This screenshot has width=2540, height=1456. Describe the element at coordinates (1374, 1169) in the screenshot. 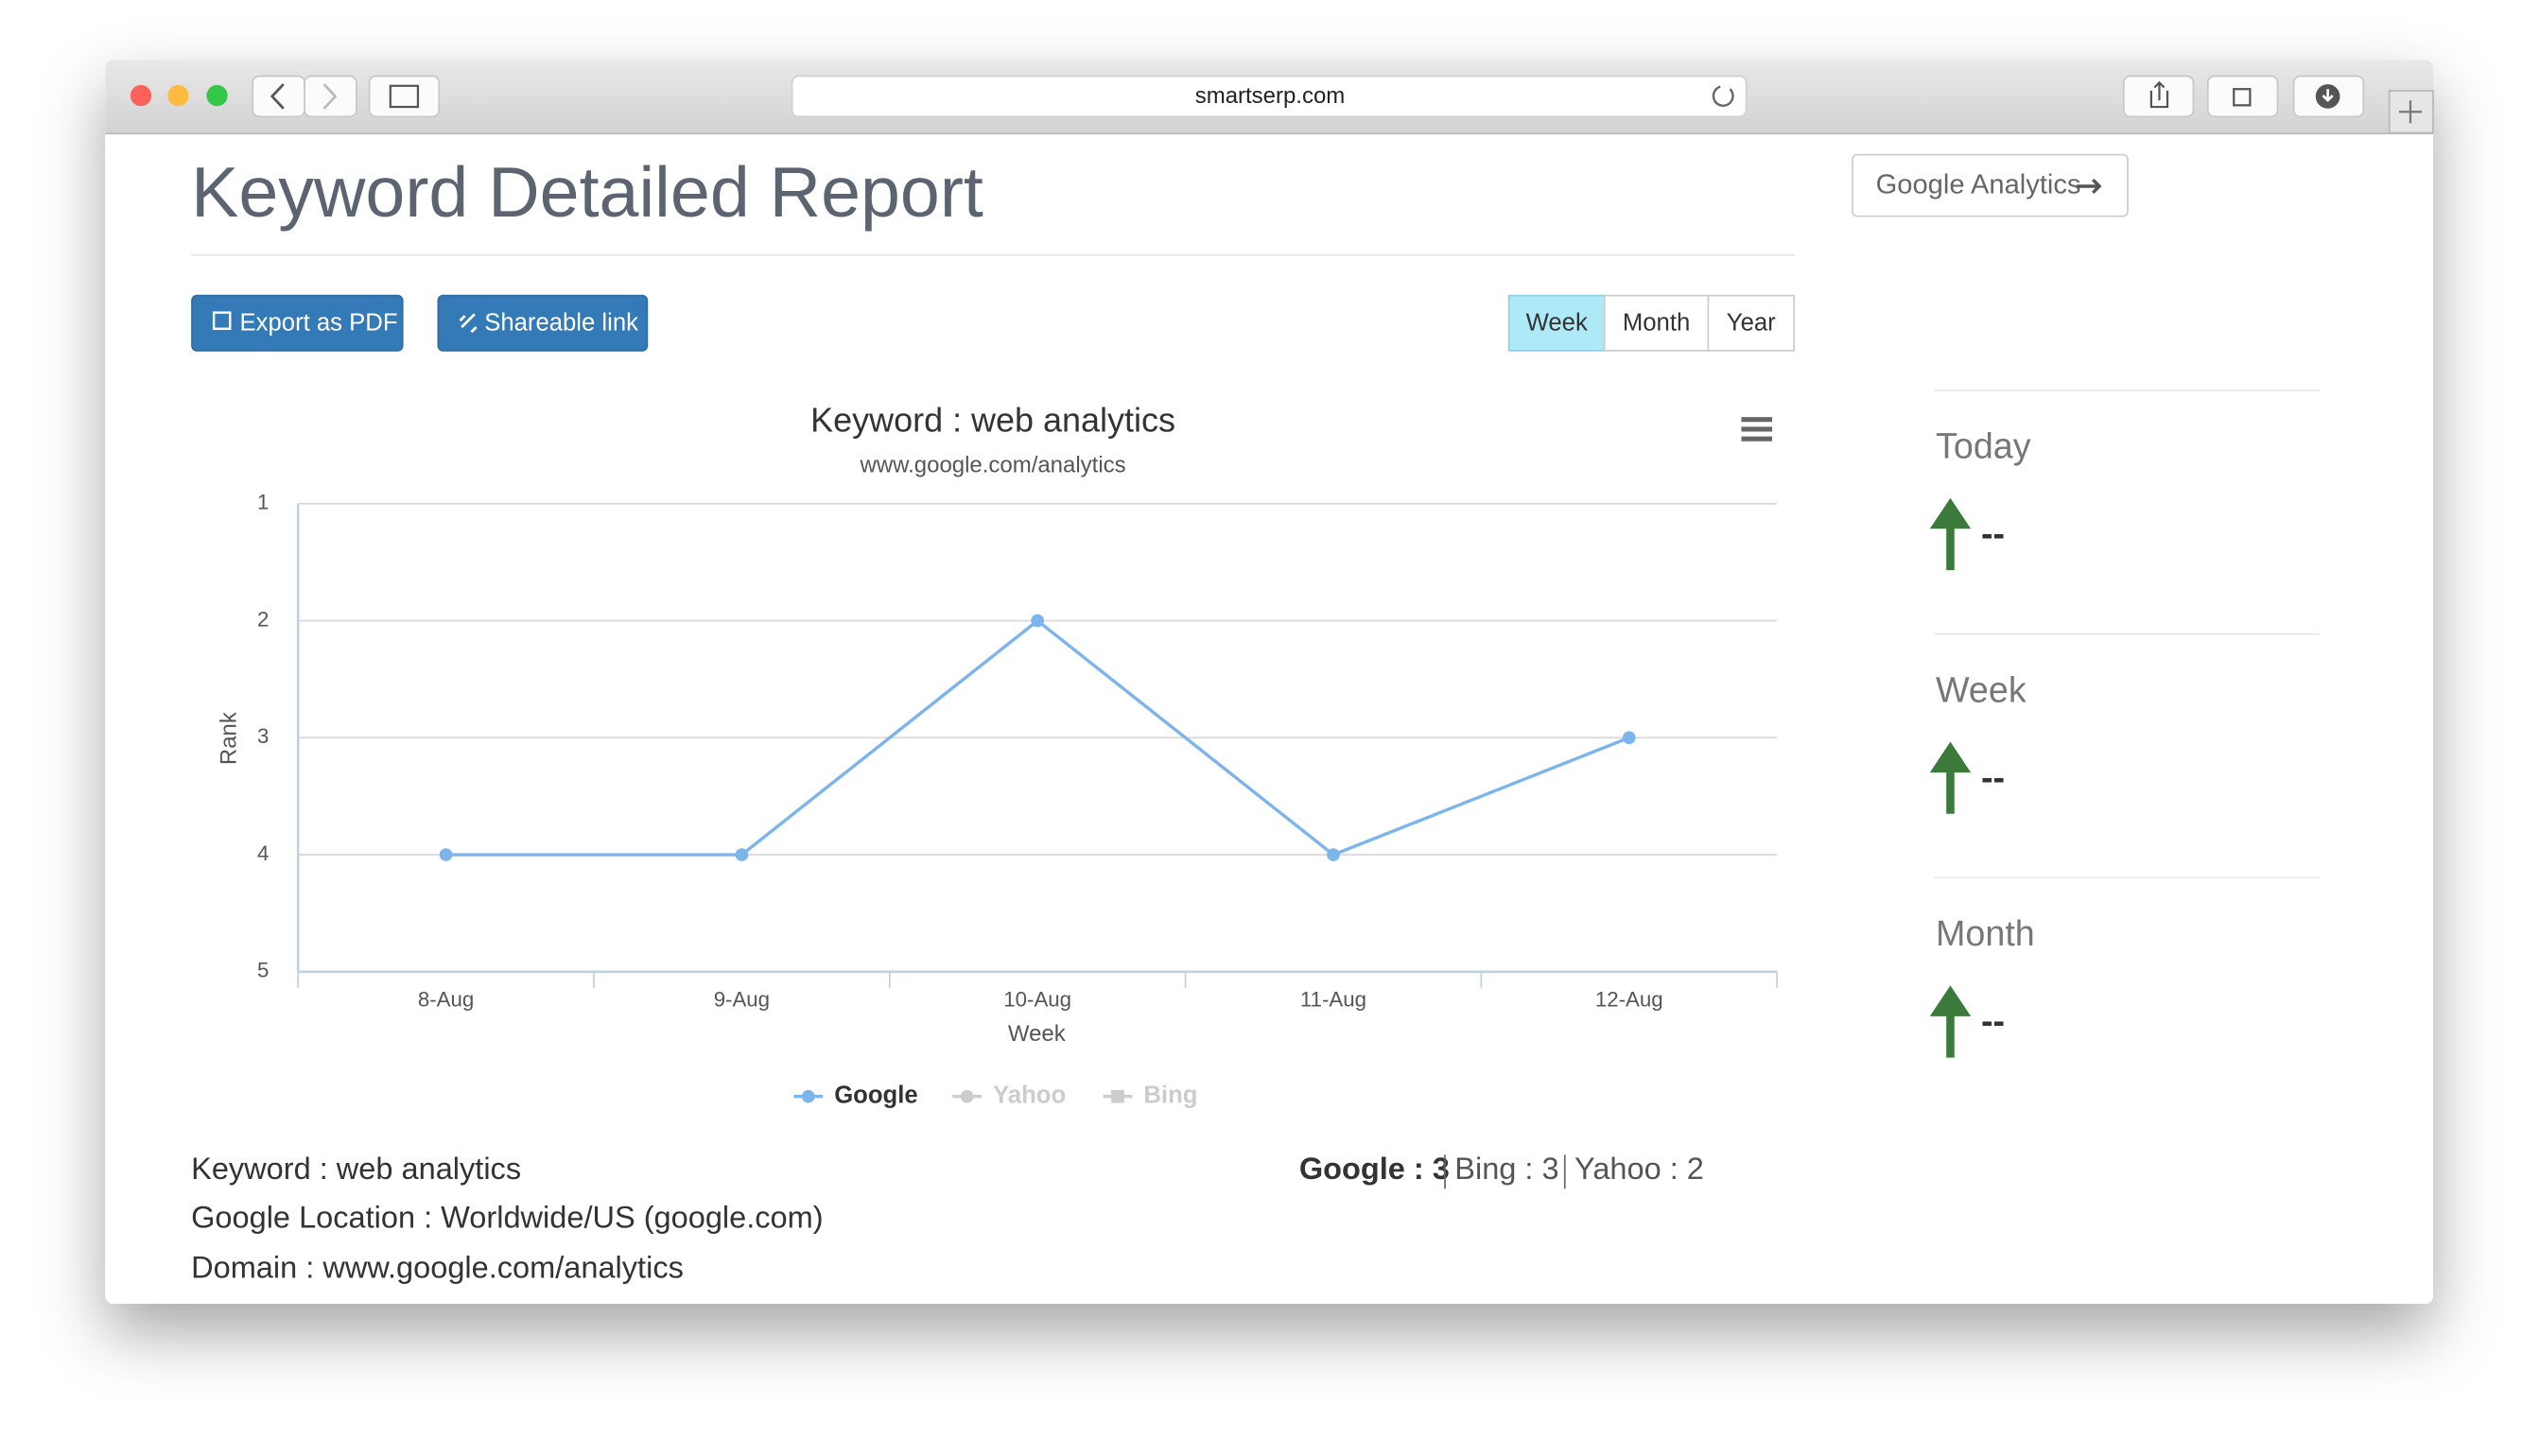

I see `rank-item: Google : 3` at that location.